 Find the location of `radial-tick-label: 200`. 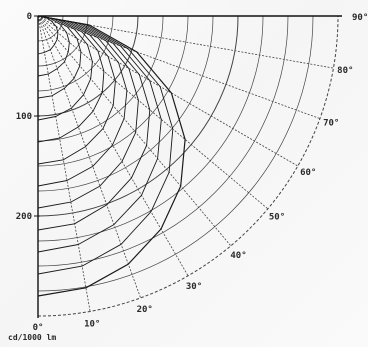

radial-tick-label: 200 is located at coordinates (24, 217).